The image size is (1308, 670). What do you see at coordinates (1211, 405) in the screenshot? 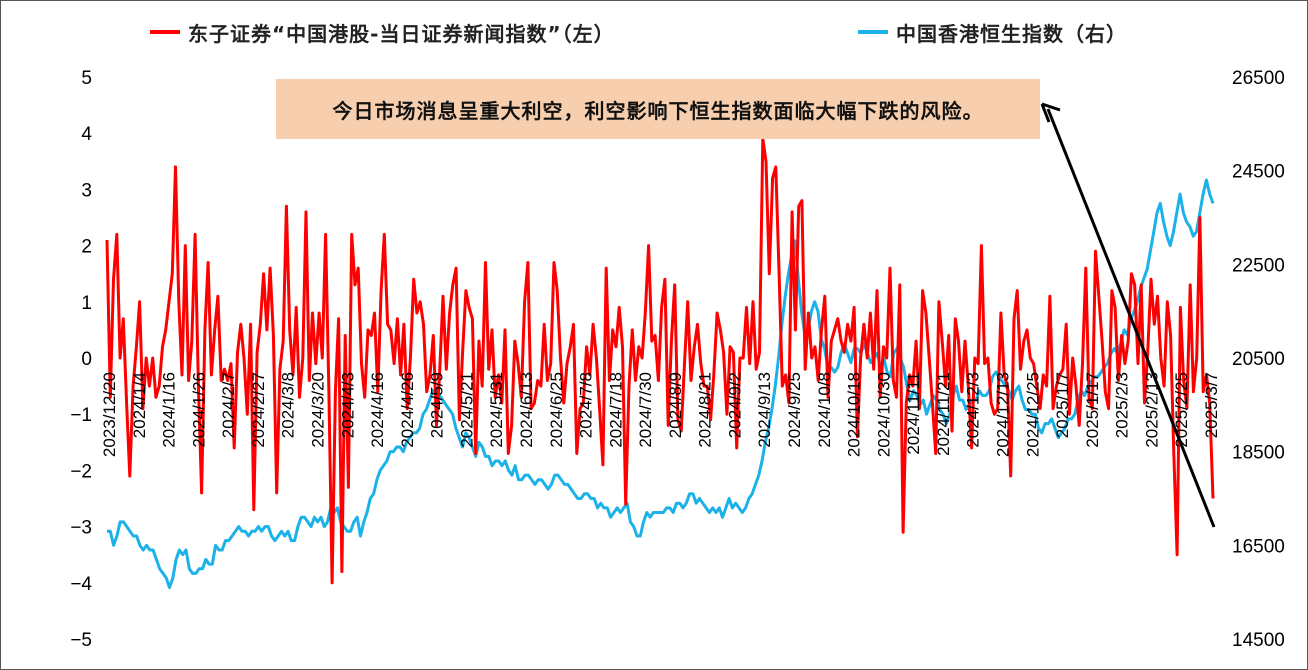
I see `x-tick-label: 2025/3/7` at bounding box center [1211, 405].